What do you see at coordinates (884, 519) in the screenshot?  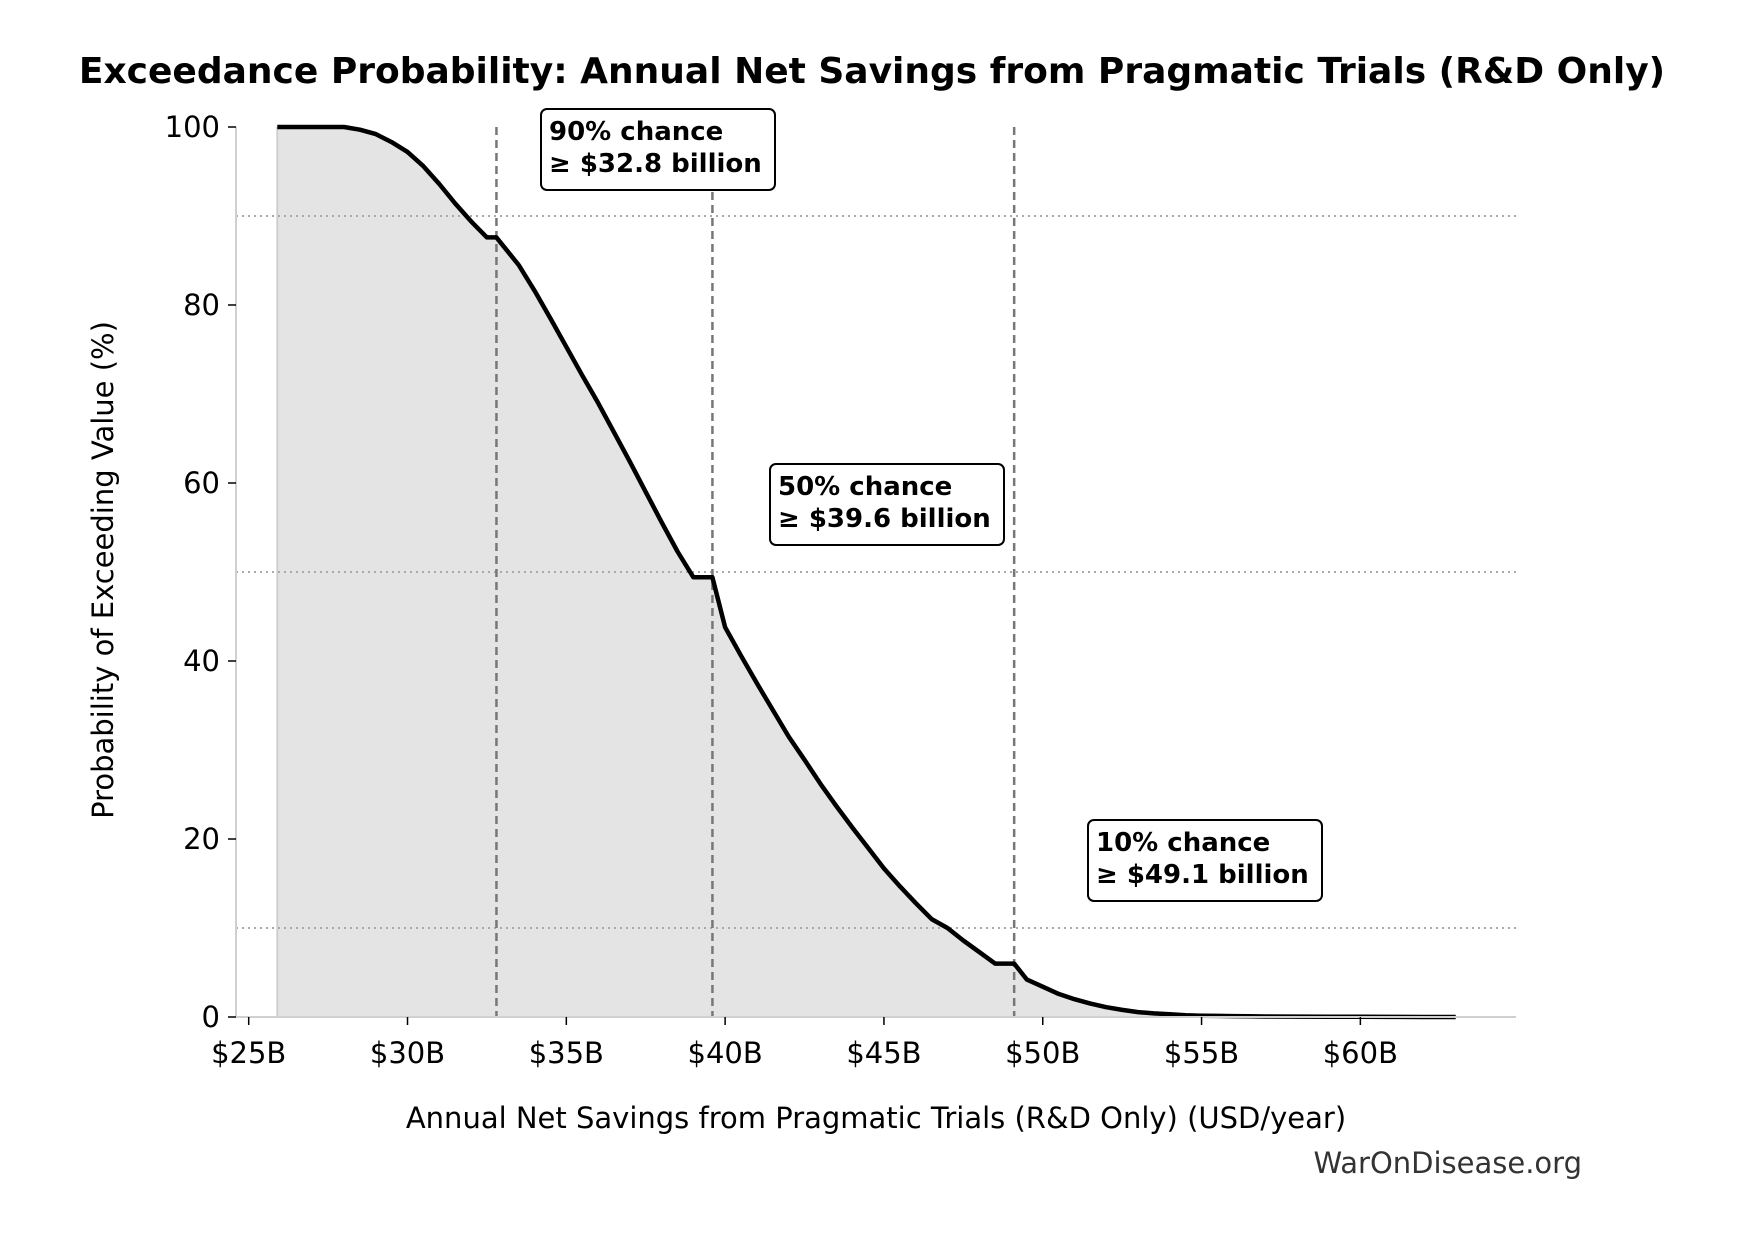 I see `annotation-threshold: ≥ $39.6 billion` at bounding box center [884, 519].